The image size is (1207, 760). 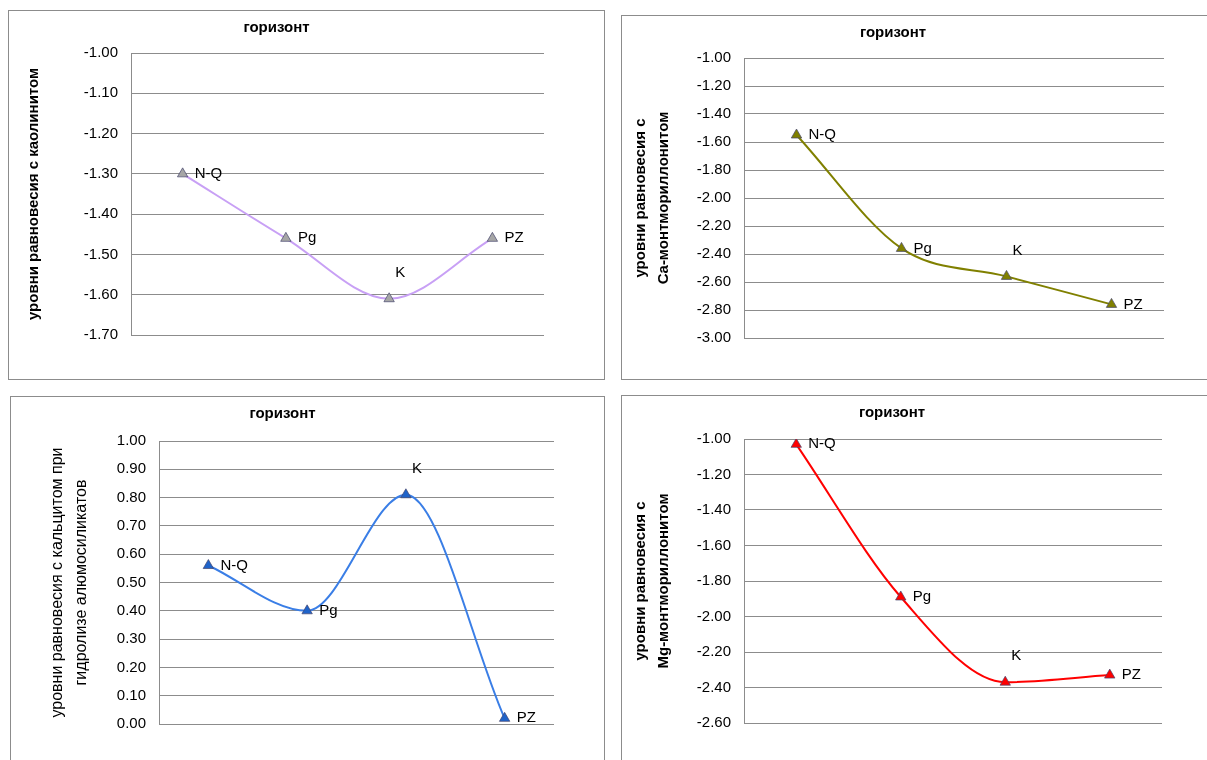 What do you see at coordinates (131, 496) in the screenshot?
I see `y-tick-label: 0.80` at bounding box center [131, 496].